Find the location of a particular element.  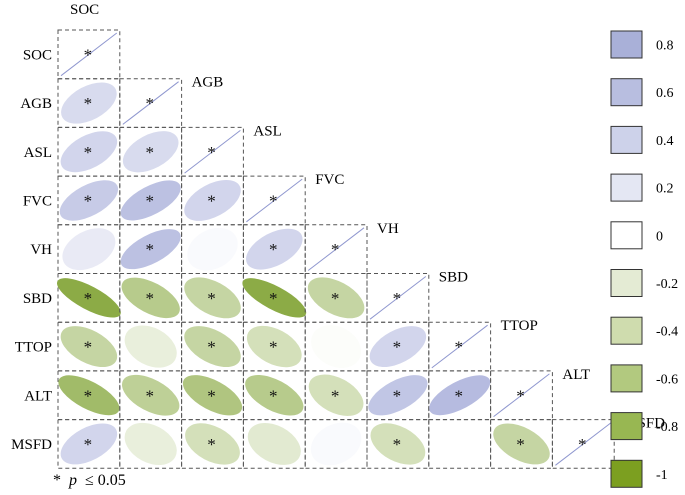

column-label-fvc: FVC is located at coordinates (329, 180).